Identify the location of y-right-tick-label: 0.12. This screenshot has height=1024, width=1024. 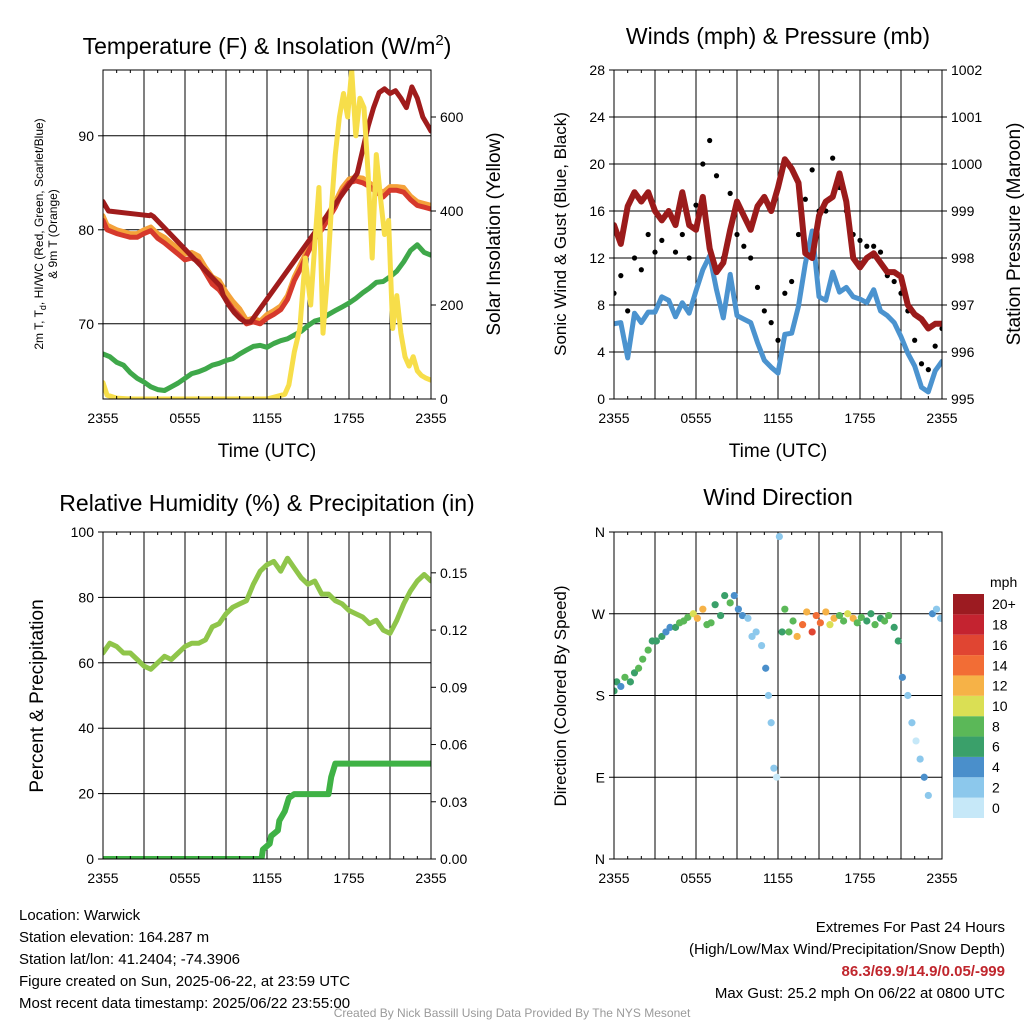
(453, 630).